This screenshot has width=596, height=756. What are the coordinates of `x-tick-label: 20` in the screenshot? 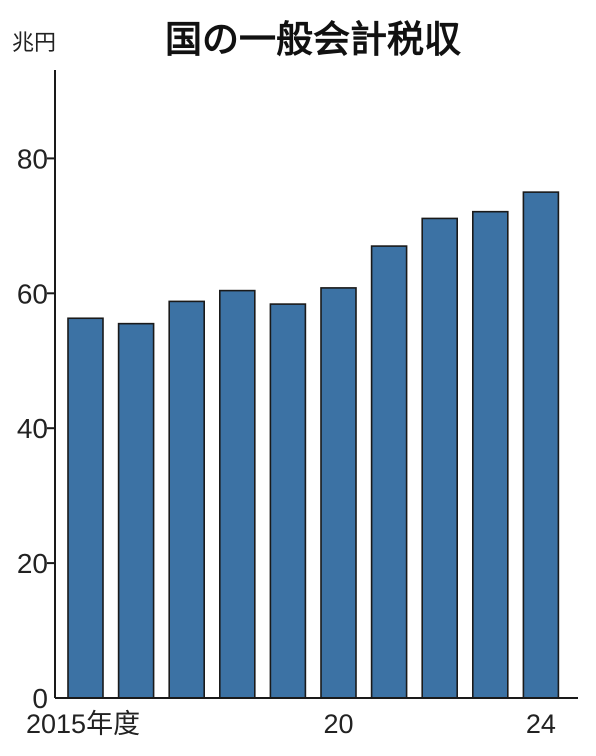 It's located at (338, 724).